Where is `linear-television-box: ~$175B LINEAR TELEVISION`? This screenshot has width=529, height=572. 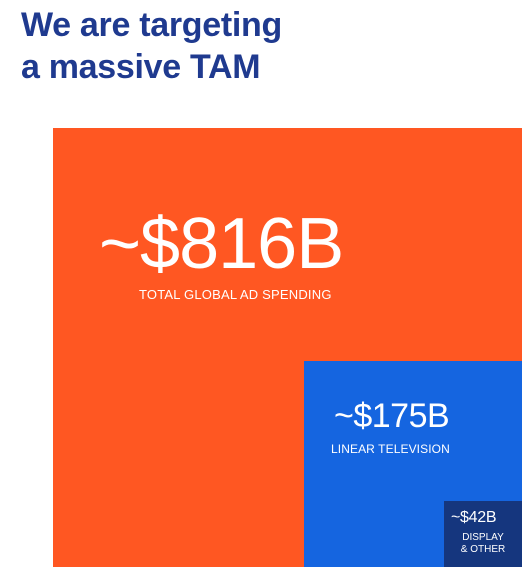
linear-television-box: ~$175B LINEAR TELEVISION is located at coordinates (413, 464).